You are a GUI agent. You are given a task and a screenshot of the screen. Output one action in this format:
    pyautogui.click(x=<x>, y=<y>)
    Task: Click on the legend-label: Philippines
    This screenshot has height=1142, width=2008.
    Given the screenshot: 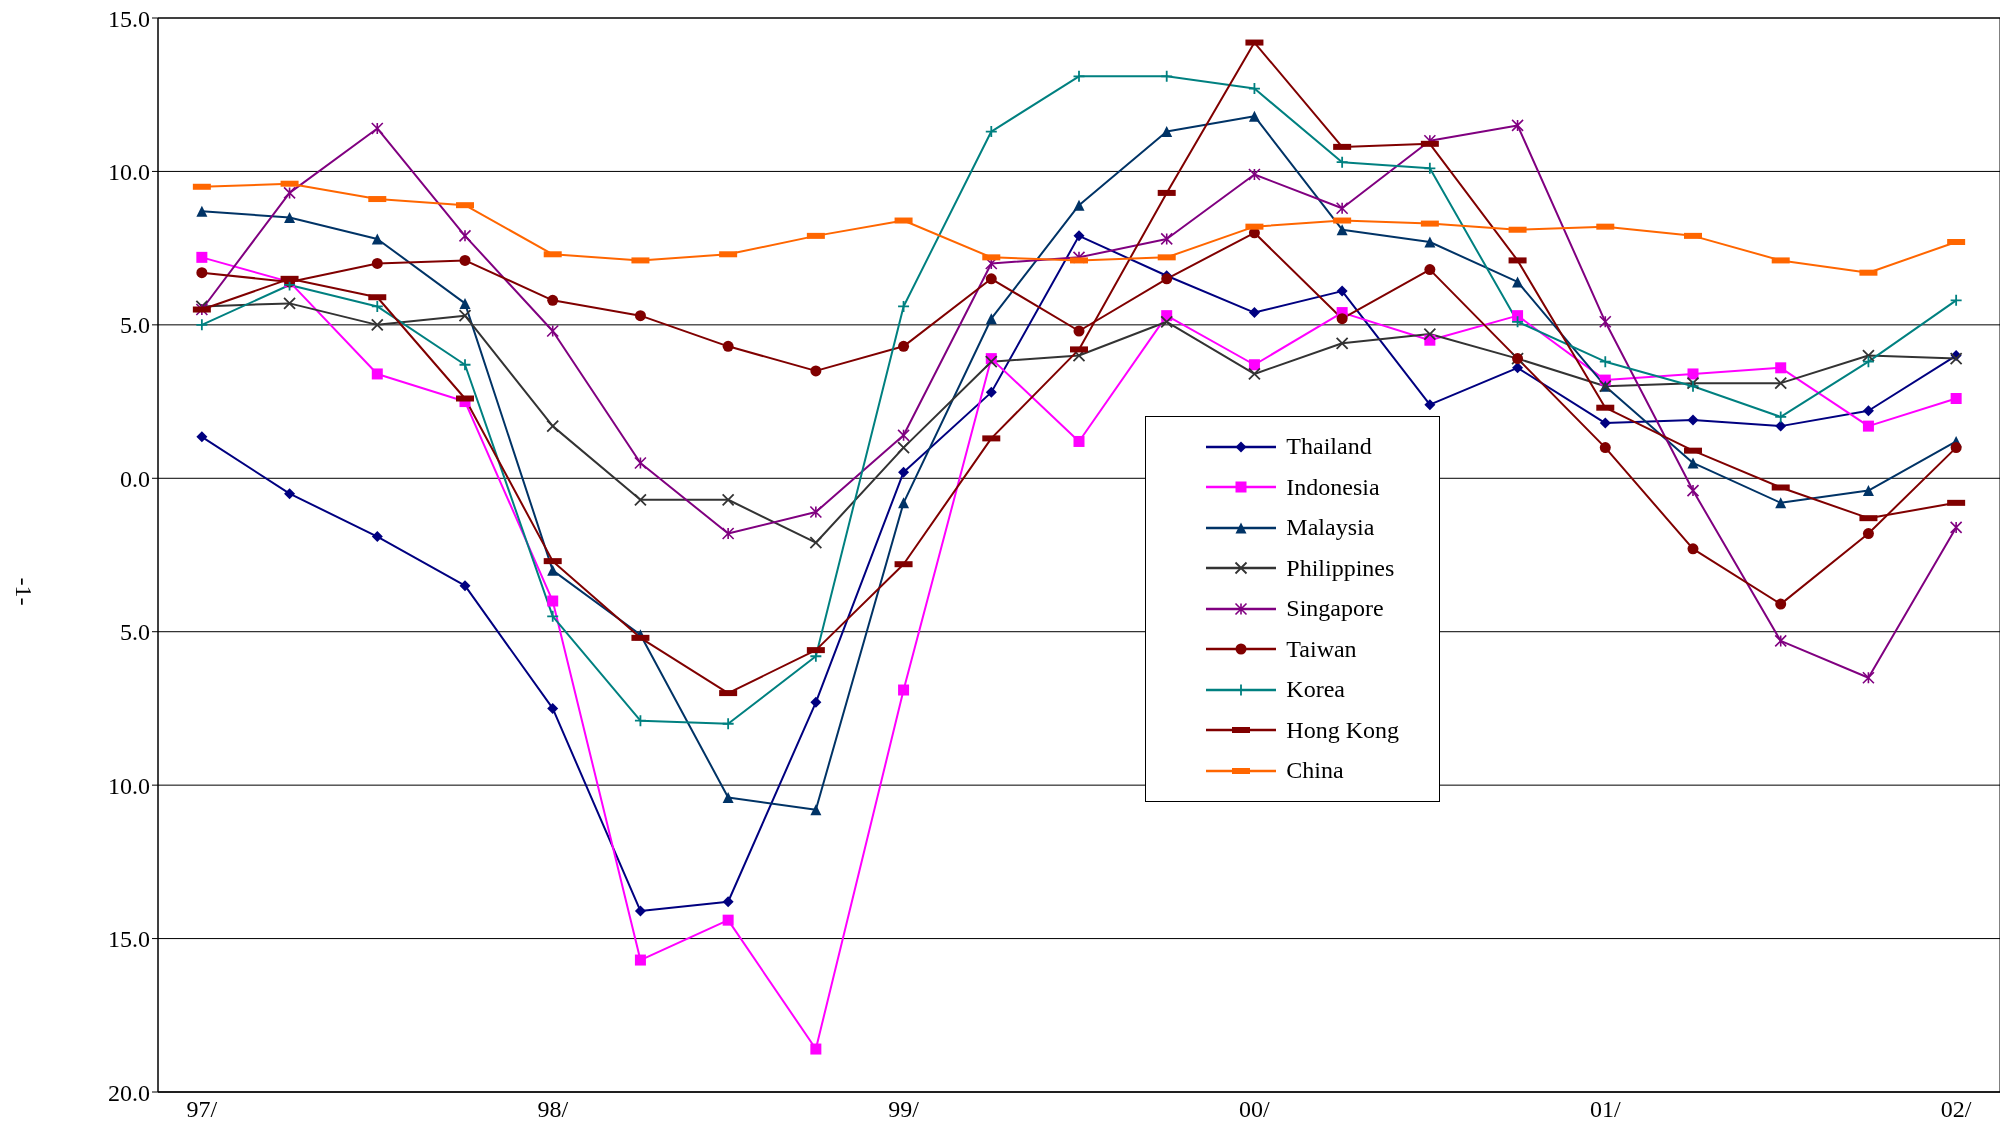 What is the action you would take?
    pyautogui.click(x=1340, y=568)
    